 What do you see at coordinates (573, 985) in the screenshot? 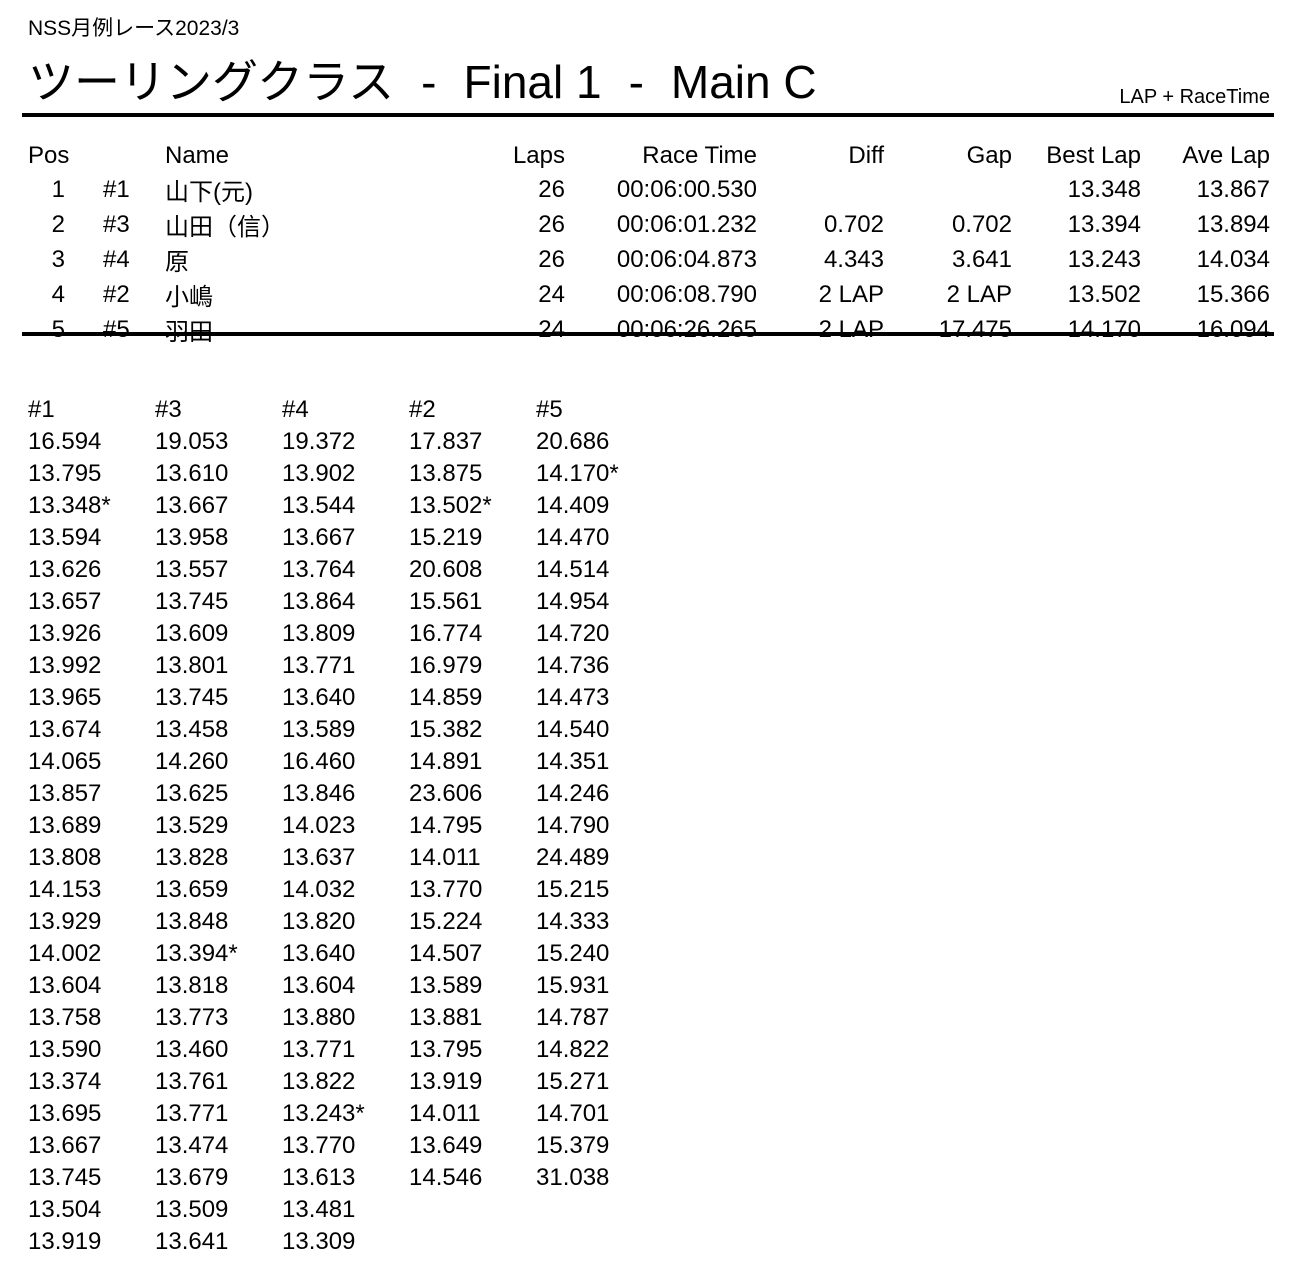
I see `cell-value: 15.931` at bounding box center [573, 985].